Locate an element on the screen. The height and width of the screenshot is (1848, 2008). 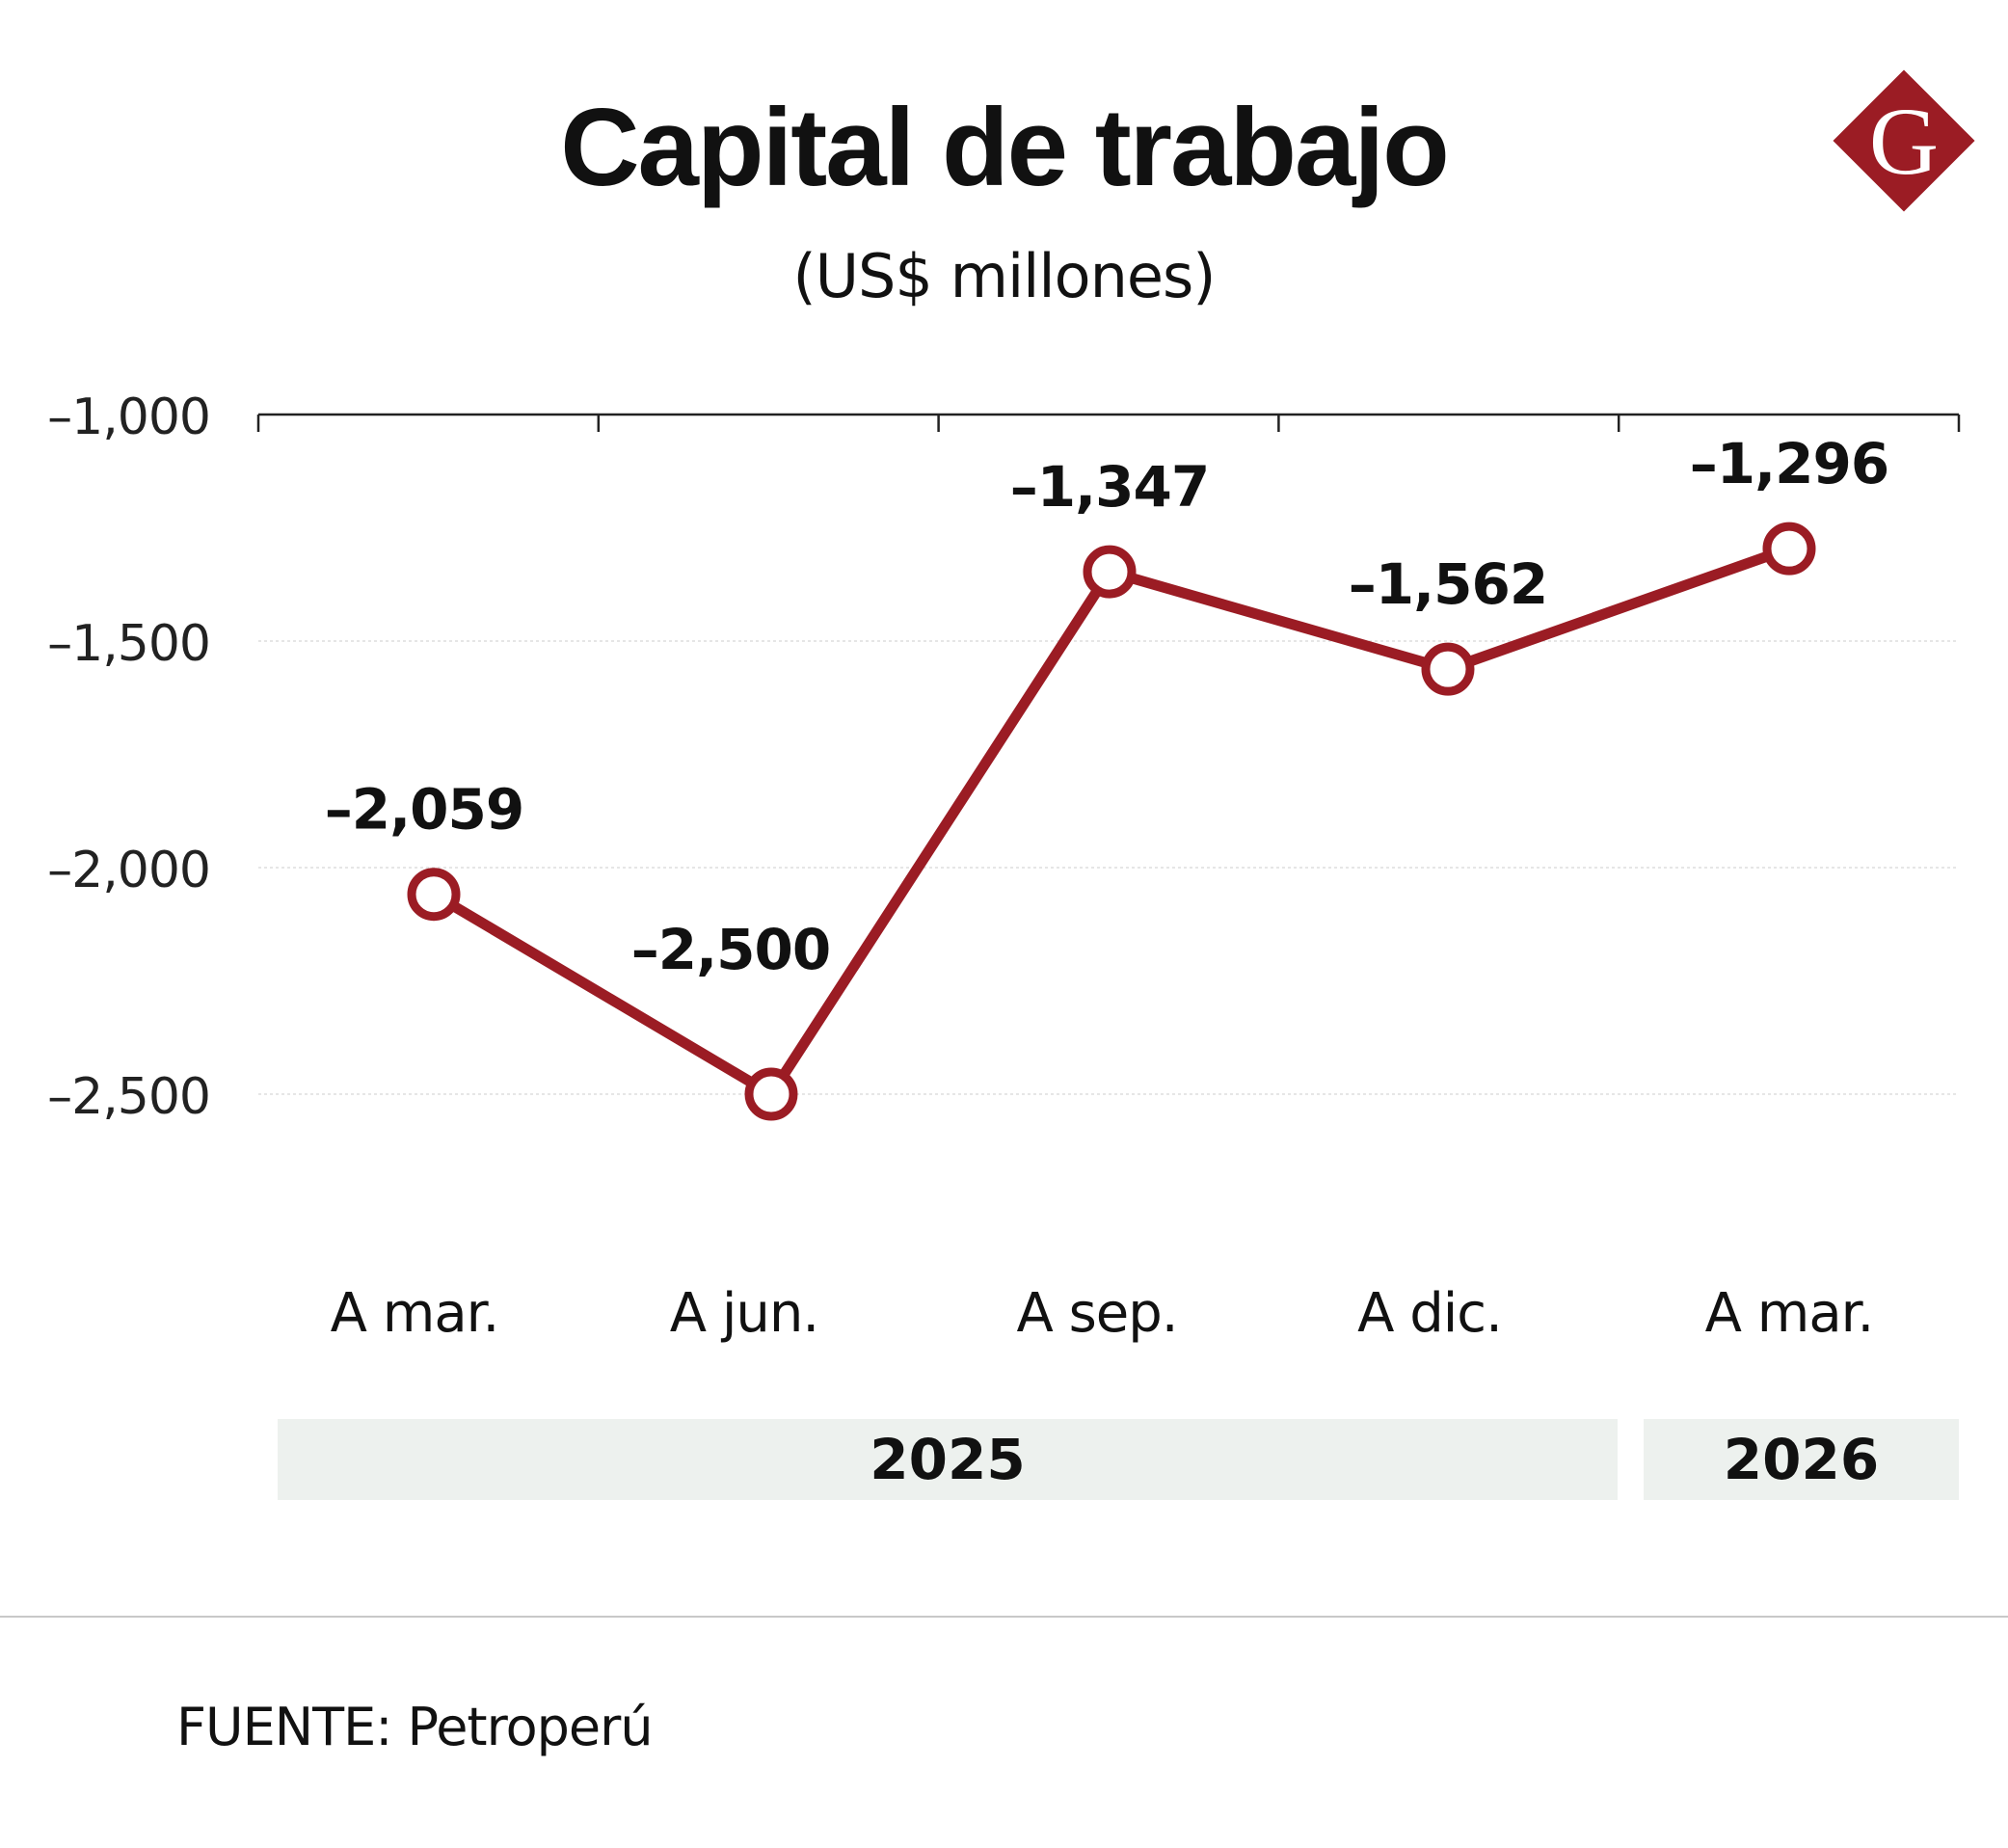
logo-letter: G is located at coordinates (1904, 142).